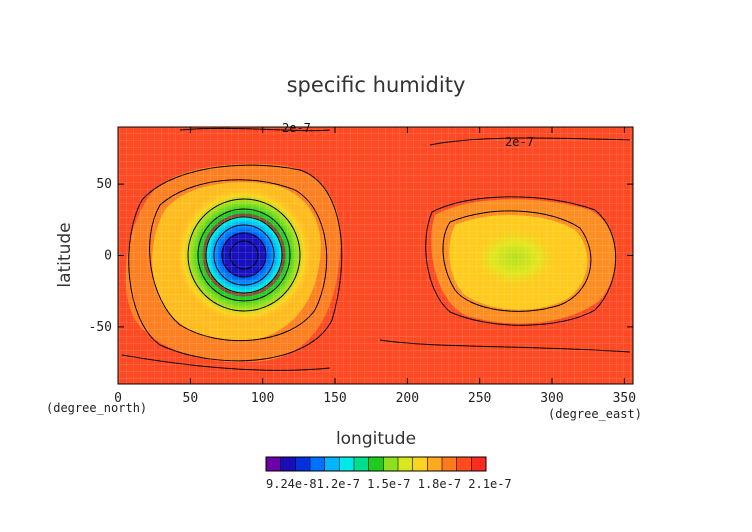 This screenshot has height=532, width=752. What do you see at coordinates (551, 398) in the screenshot?
I see `x-tick-label: 300` at bounding box center [551, 398].